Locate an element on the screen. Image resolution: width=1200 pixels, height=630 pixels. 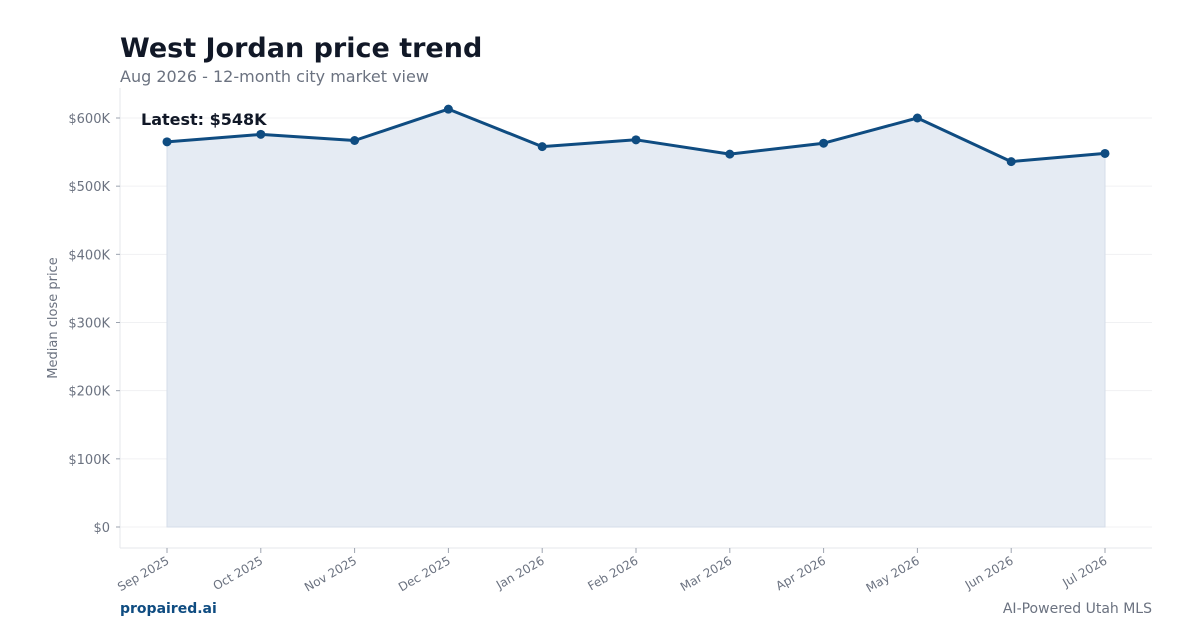
chart-subtitle: Aug 2026 - 12-month city market view is located at coordinates (274, 76).